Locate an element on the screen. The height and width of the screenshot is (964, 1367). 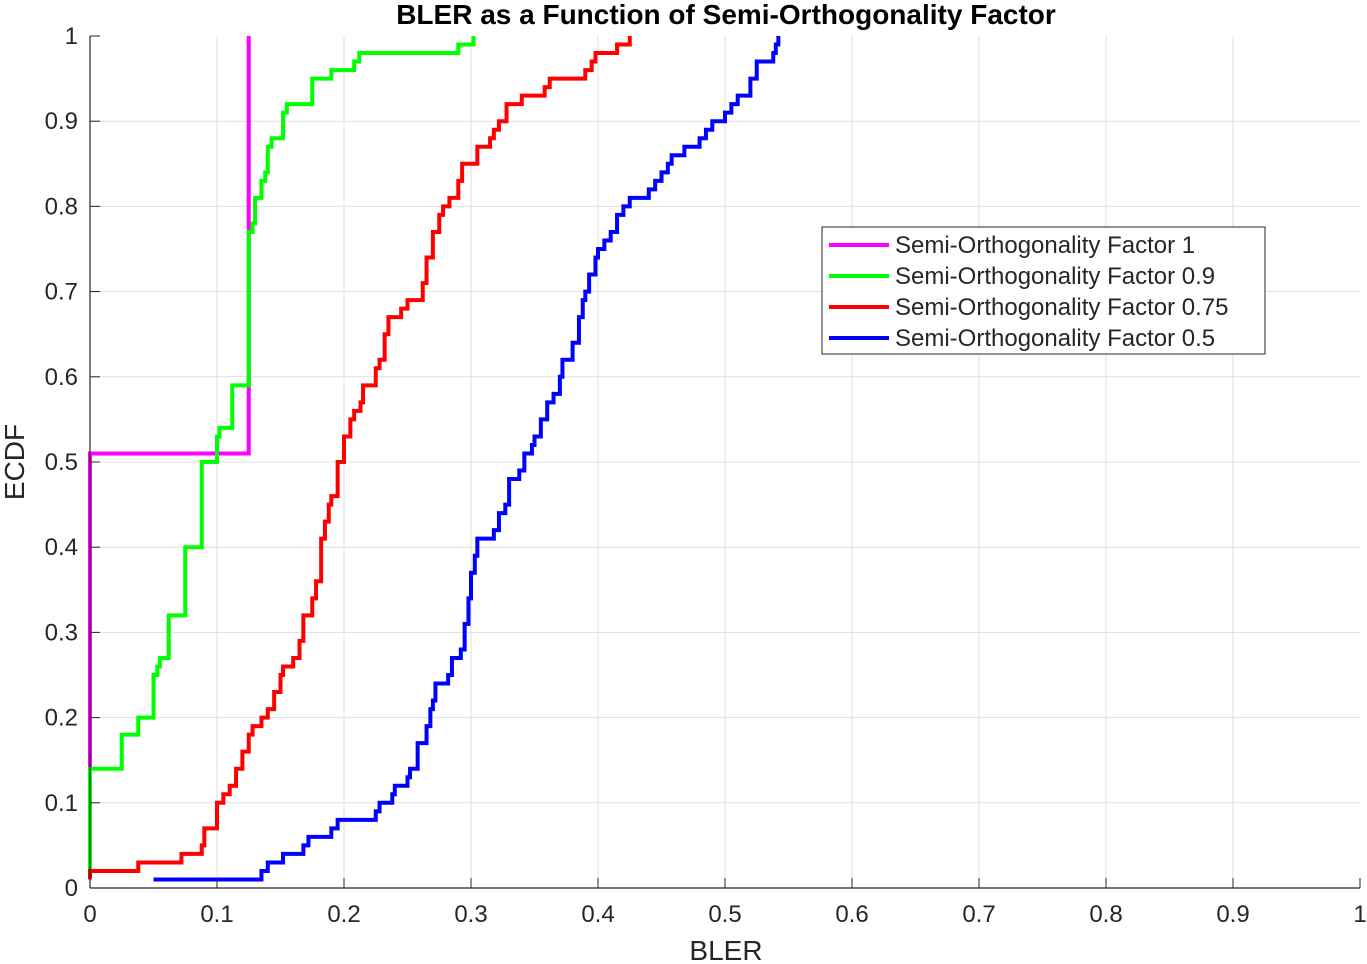
x-tick-label-2: 0.2 is located at coordinates (343, 914).